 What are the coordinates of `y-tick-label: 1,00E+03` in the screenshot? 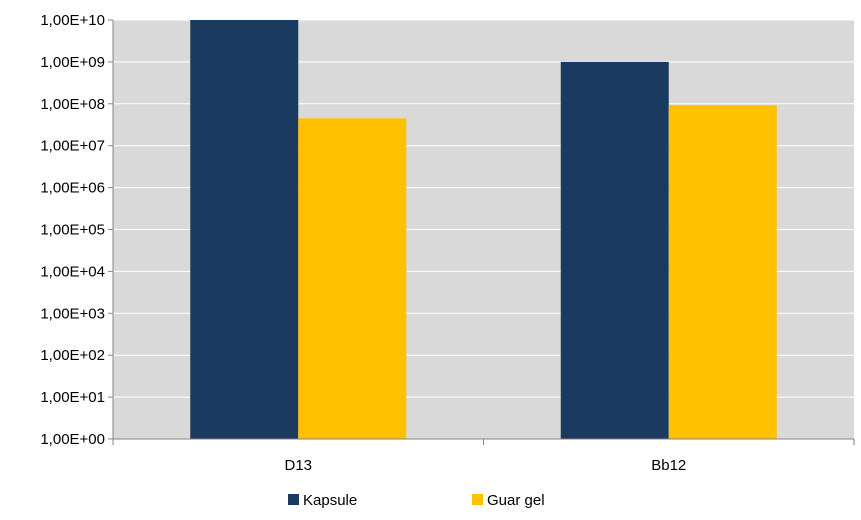 It's located at (72, 313).